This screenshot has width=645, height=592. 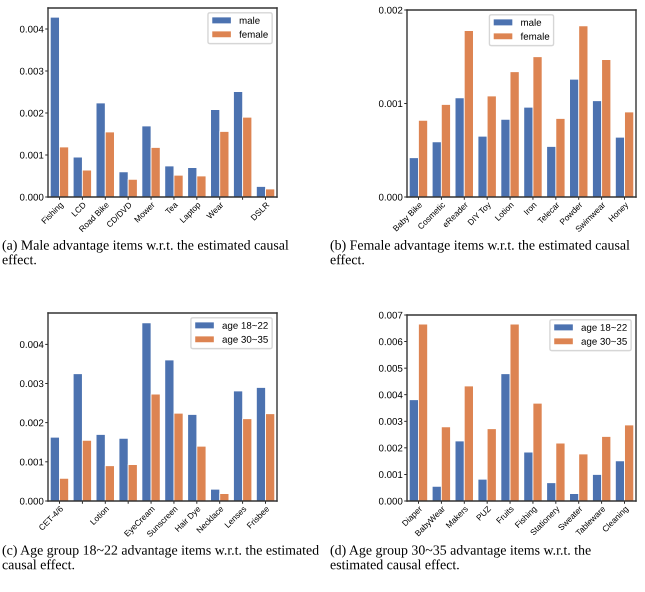 I want to click on text: (d) Age group 30~35 advantage items w.r.t. the estimated causal effect., so click(x=460, y=557).